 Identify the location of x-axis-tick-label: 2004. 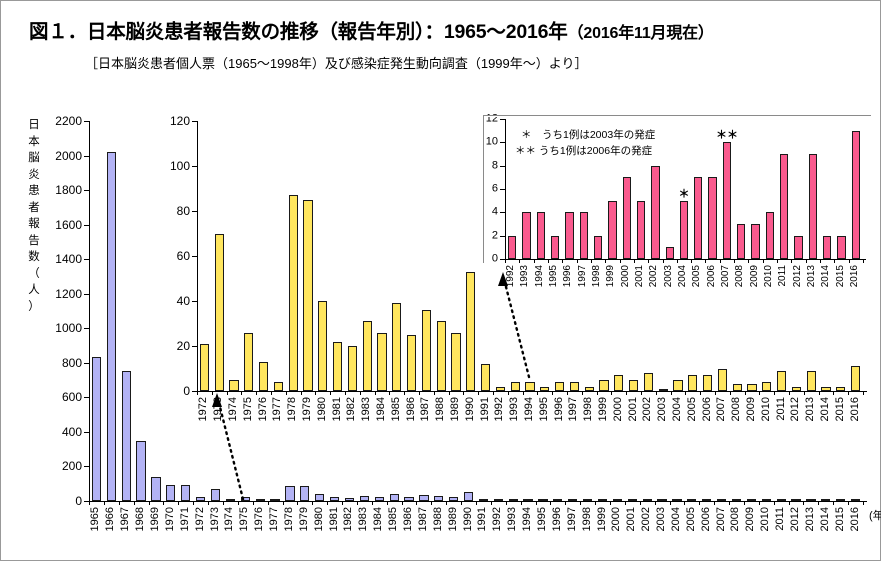
(677, 409).